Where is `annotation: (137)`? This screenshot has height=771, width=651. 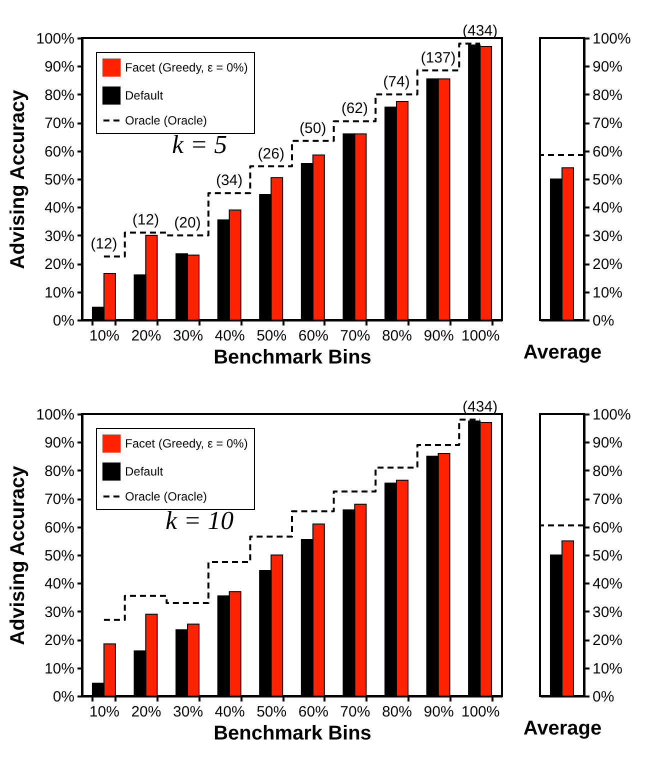
annotation: (137) is located at coordinates (438, 57).